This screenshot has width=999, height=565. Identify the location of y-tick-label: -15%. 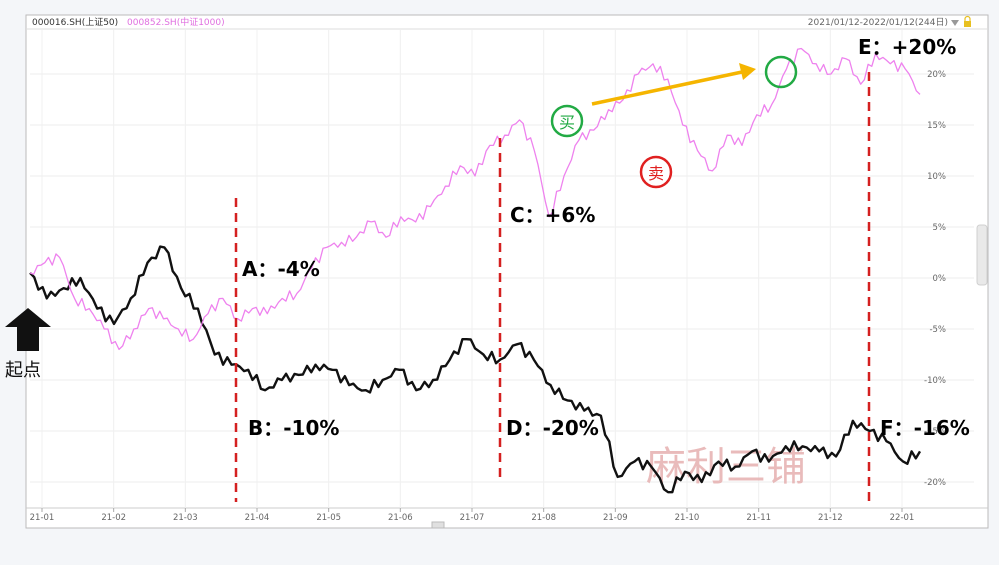
(935, 432).